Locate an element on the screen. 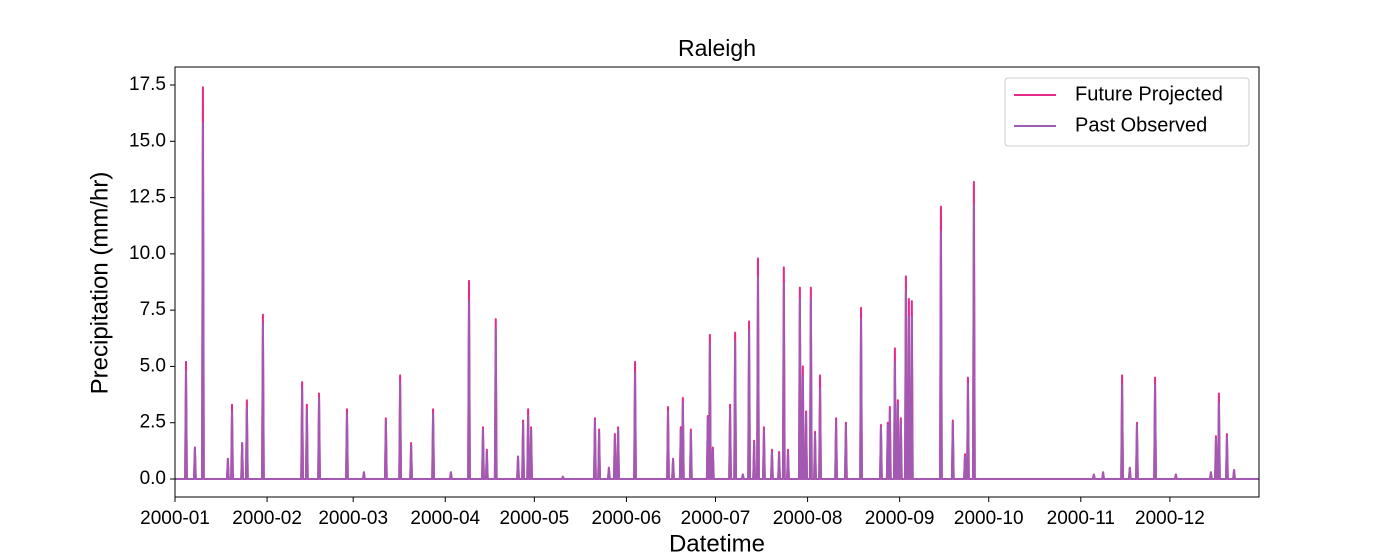 This screenshot has height=560, width=1400. x-tick-label: 2000-10 is located at coordinates (989, 518).